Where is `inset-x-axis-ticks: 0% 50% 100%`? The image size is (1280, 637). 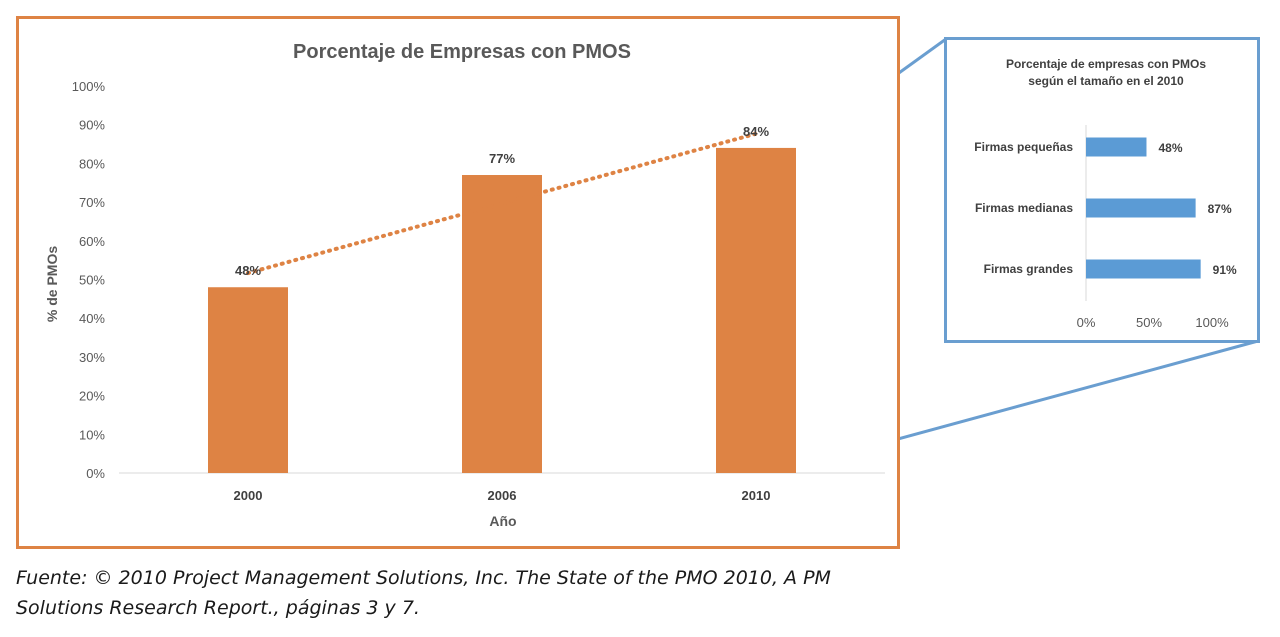 inset-x-axis-ticks: 0% 50% 100% is located at coordinates (1153, 322).